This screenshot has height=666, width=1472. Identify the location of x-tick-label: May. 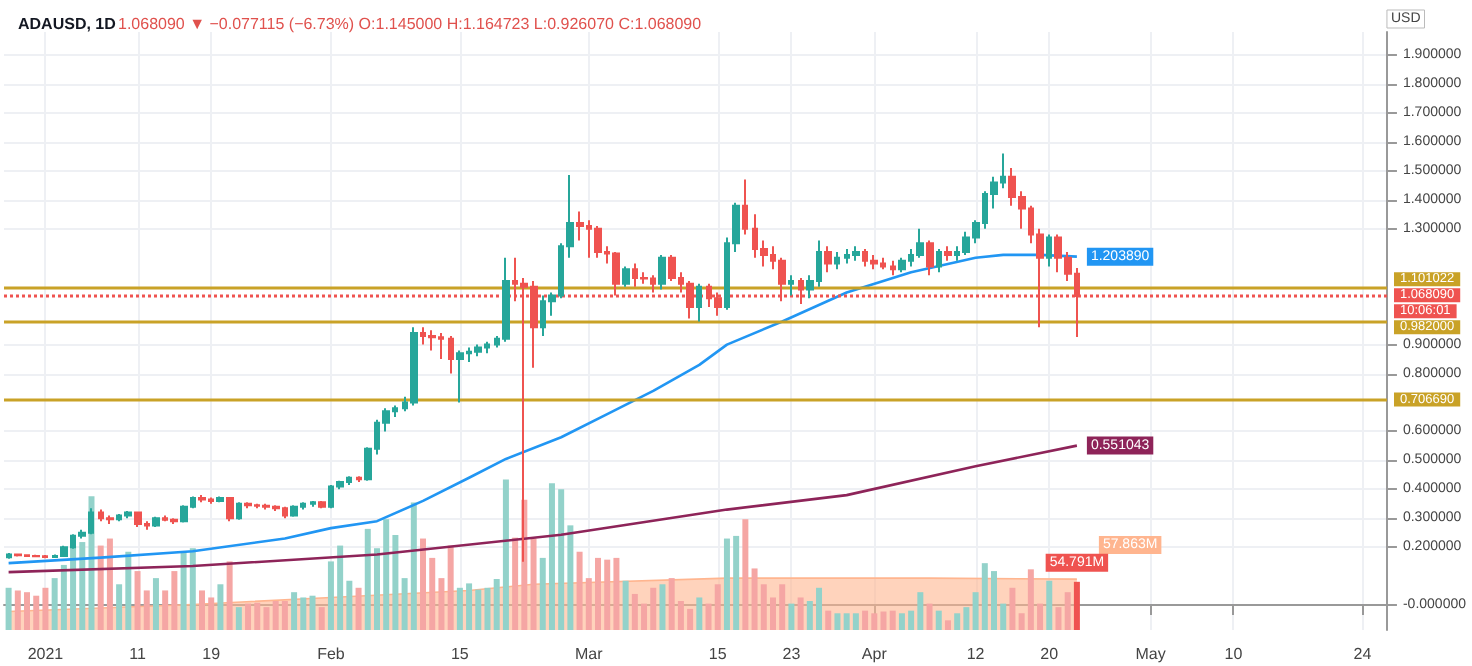
(1150, 654).